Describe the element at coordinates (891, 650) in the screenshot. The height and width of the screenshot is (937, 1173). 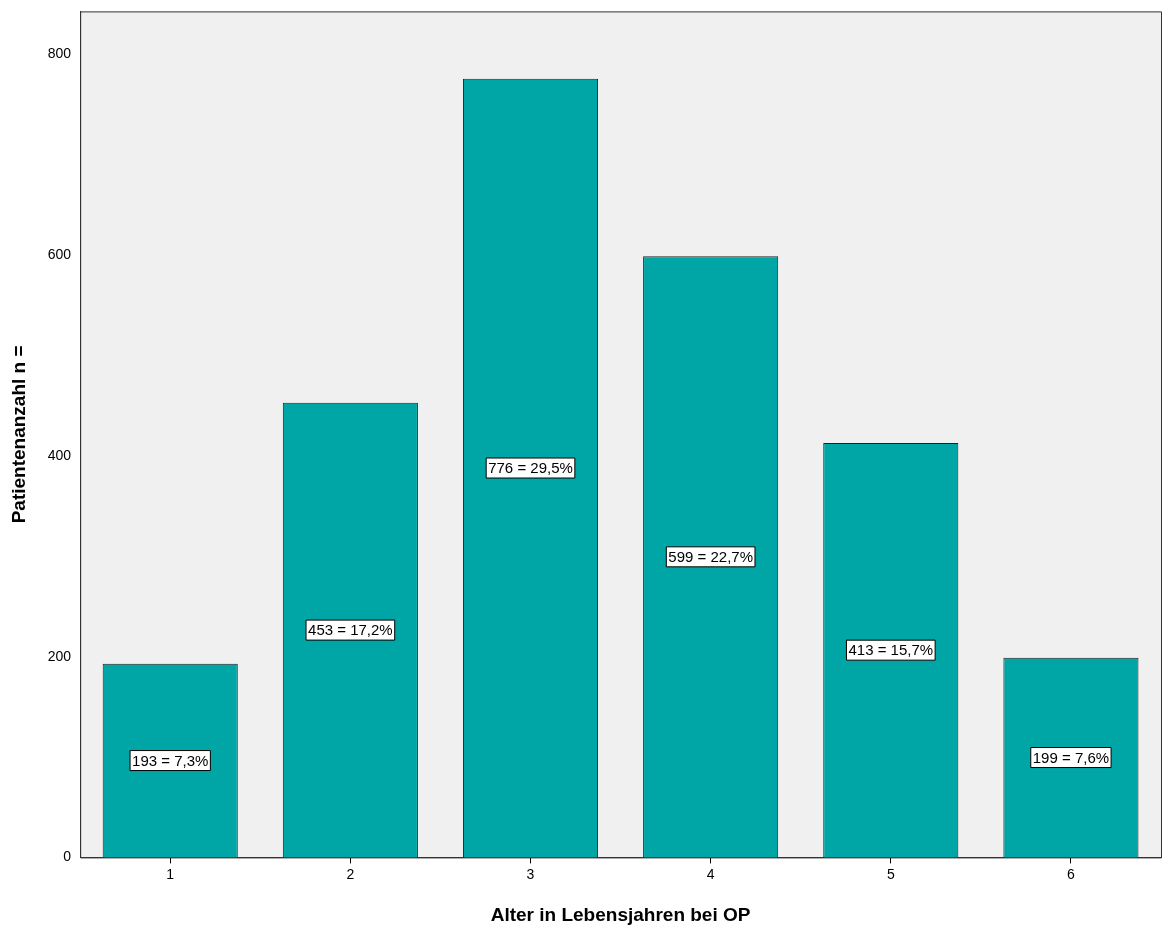
I see `data-label: 413 = 15,7%` at that location.